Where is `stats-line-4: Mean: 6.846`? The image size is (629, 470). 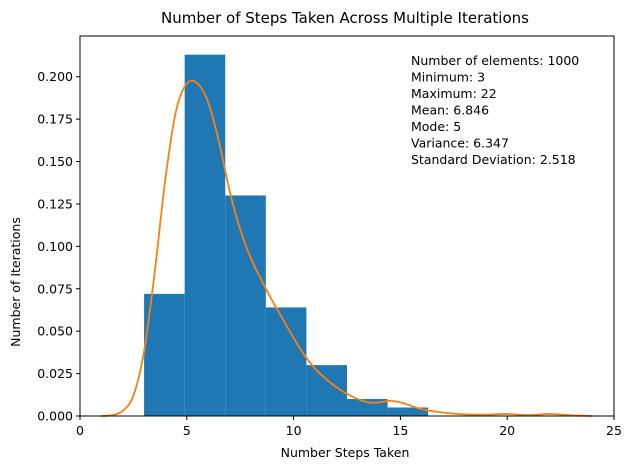 stats-line-4: Mean: 6.846 is located at coordinates (450, 110).